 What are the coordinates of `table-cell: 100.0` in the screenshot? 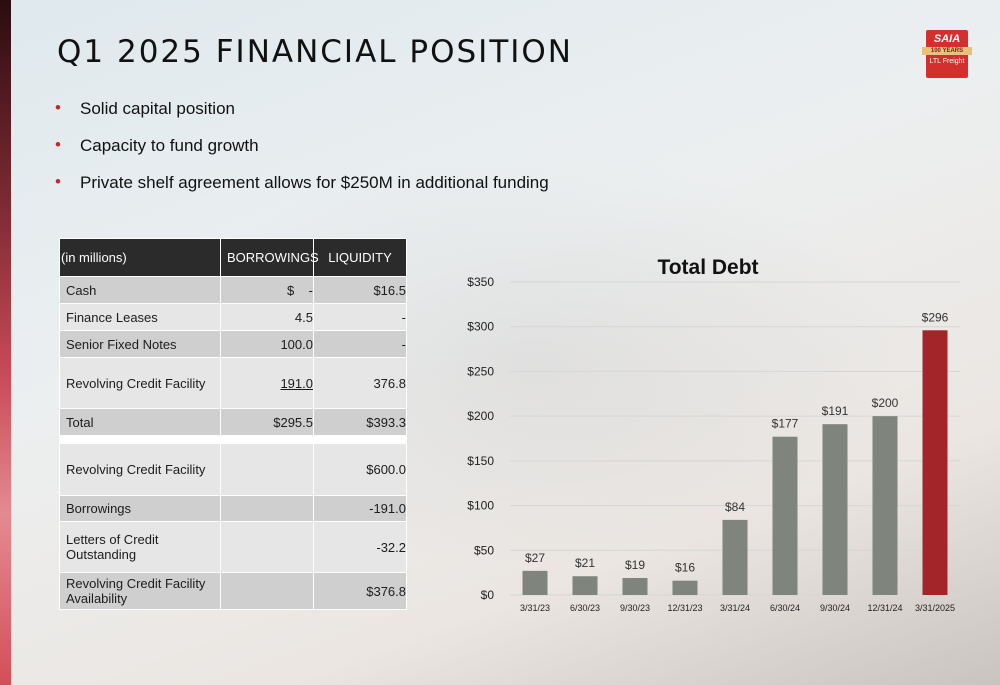 It's located at (267, 344).